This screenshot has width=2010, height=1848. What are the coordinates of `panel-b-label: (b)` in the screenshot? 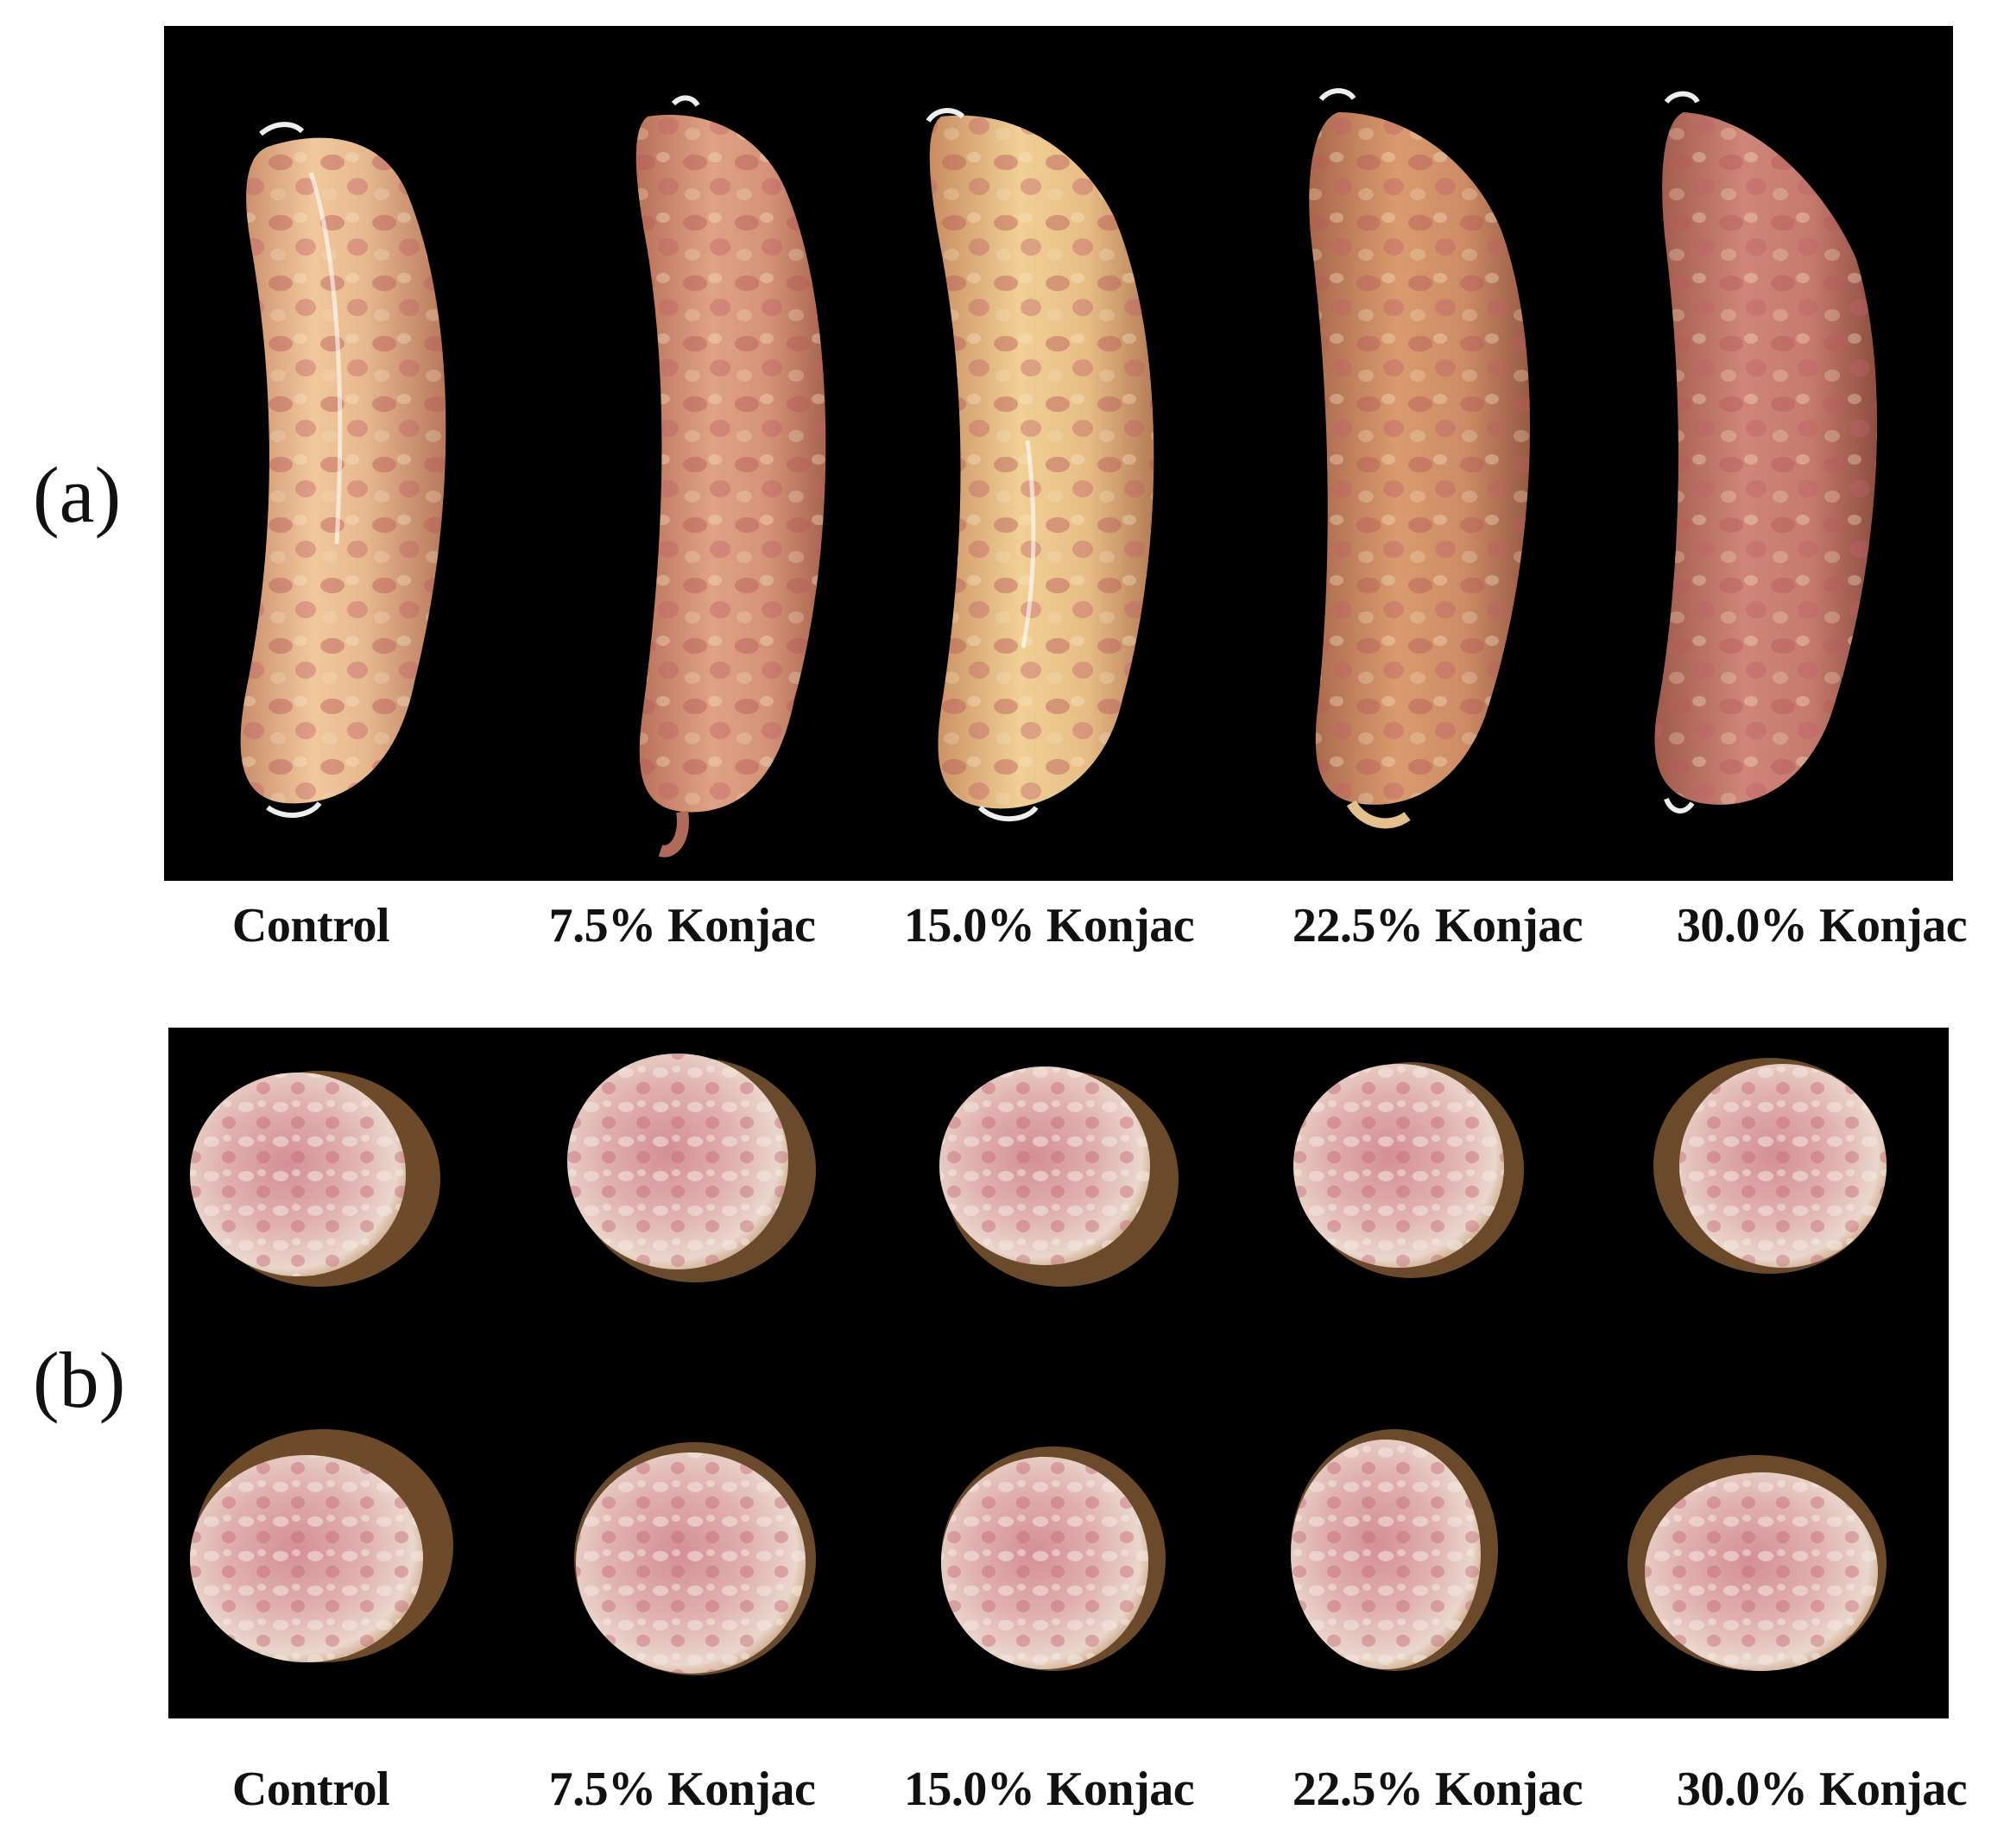 It's located at (79, 1380).